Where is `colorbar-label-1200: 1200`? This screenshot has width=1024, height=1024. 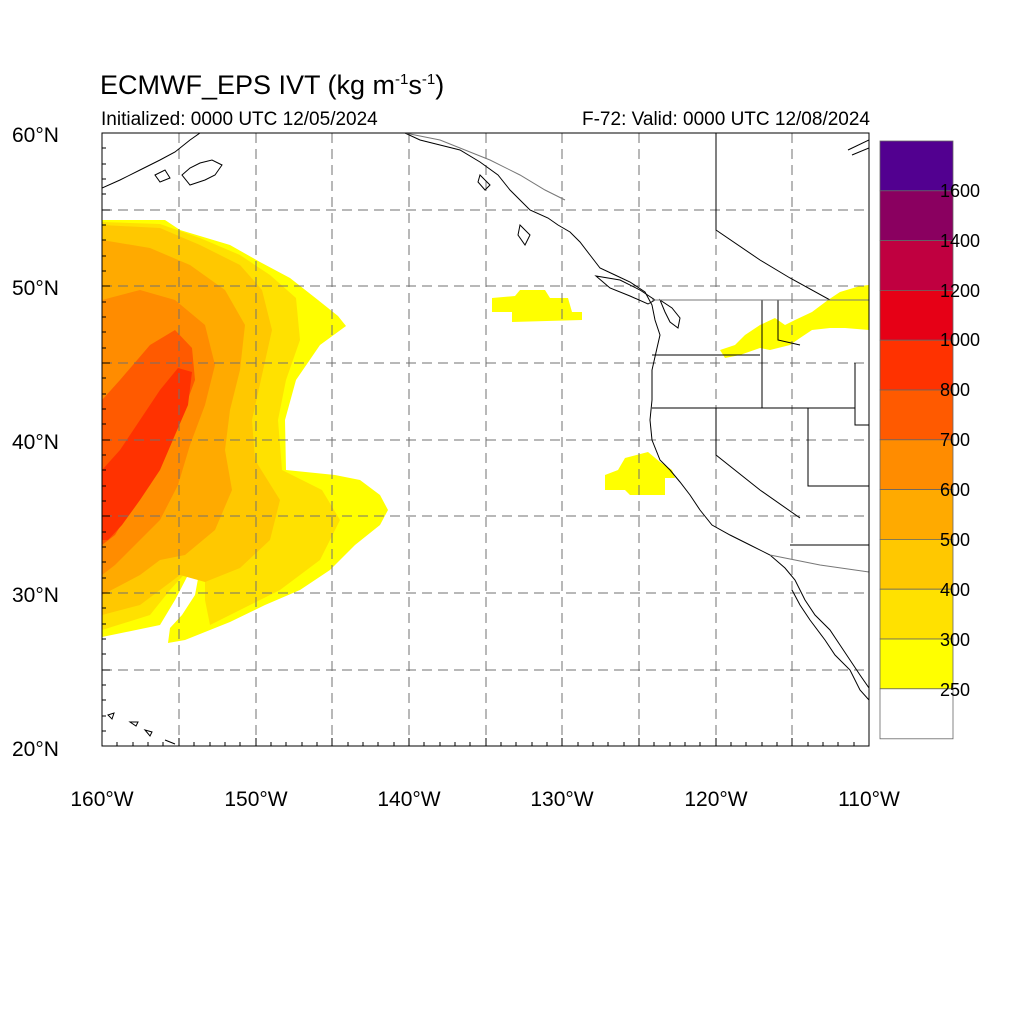
colorbar-label-1200: 1200 is located at coordinates (960, 291).